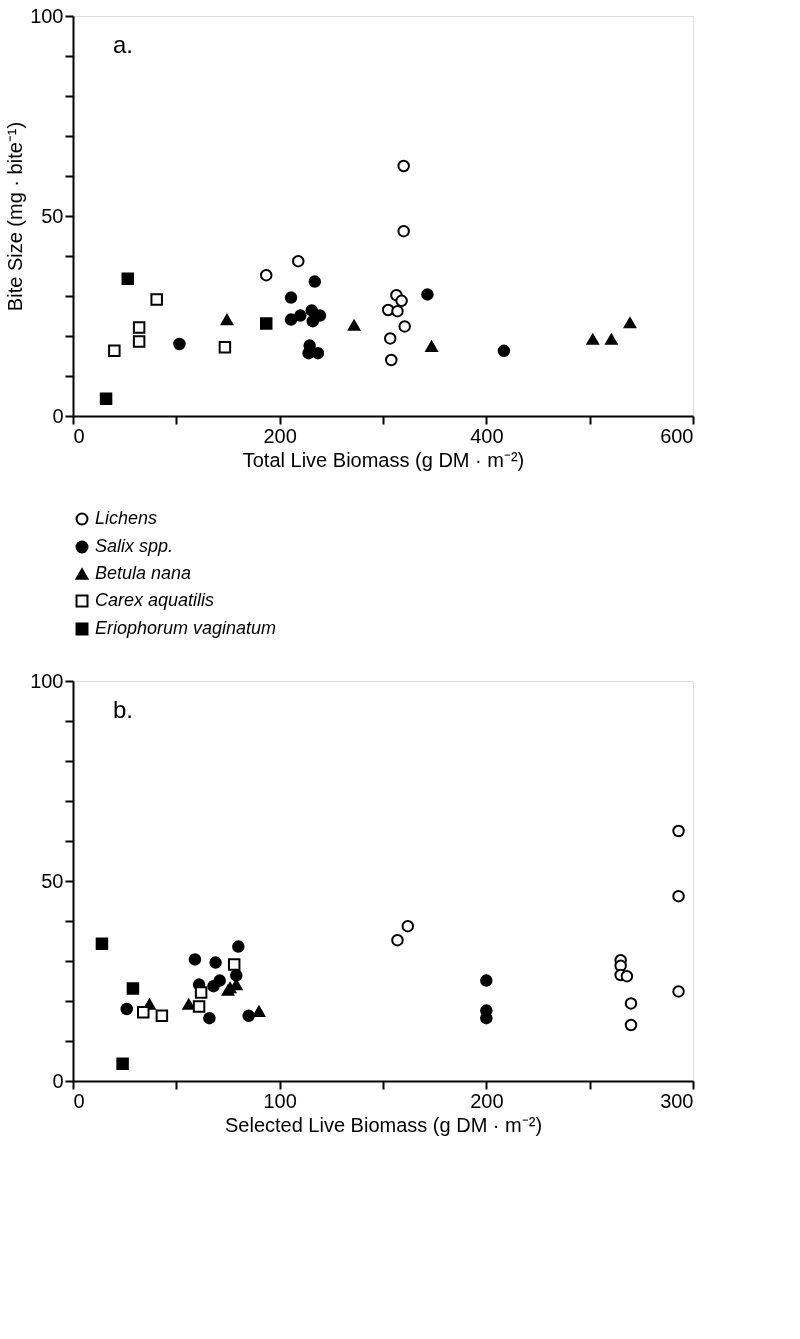  I want to click on legend-label: Lichens, so click(126, 518).